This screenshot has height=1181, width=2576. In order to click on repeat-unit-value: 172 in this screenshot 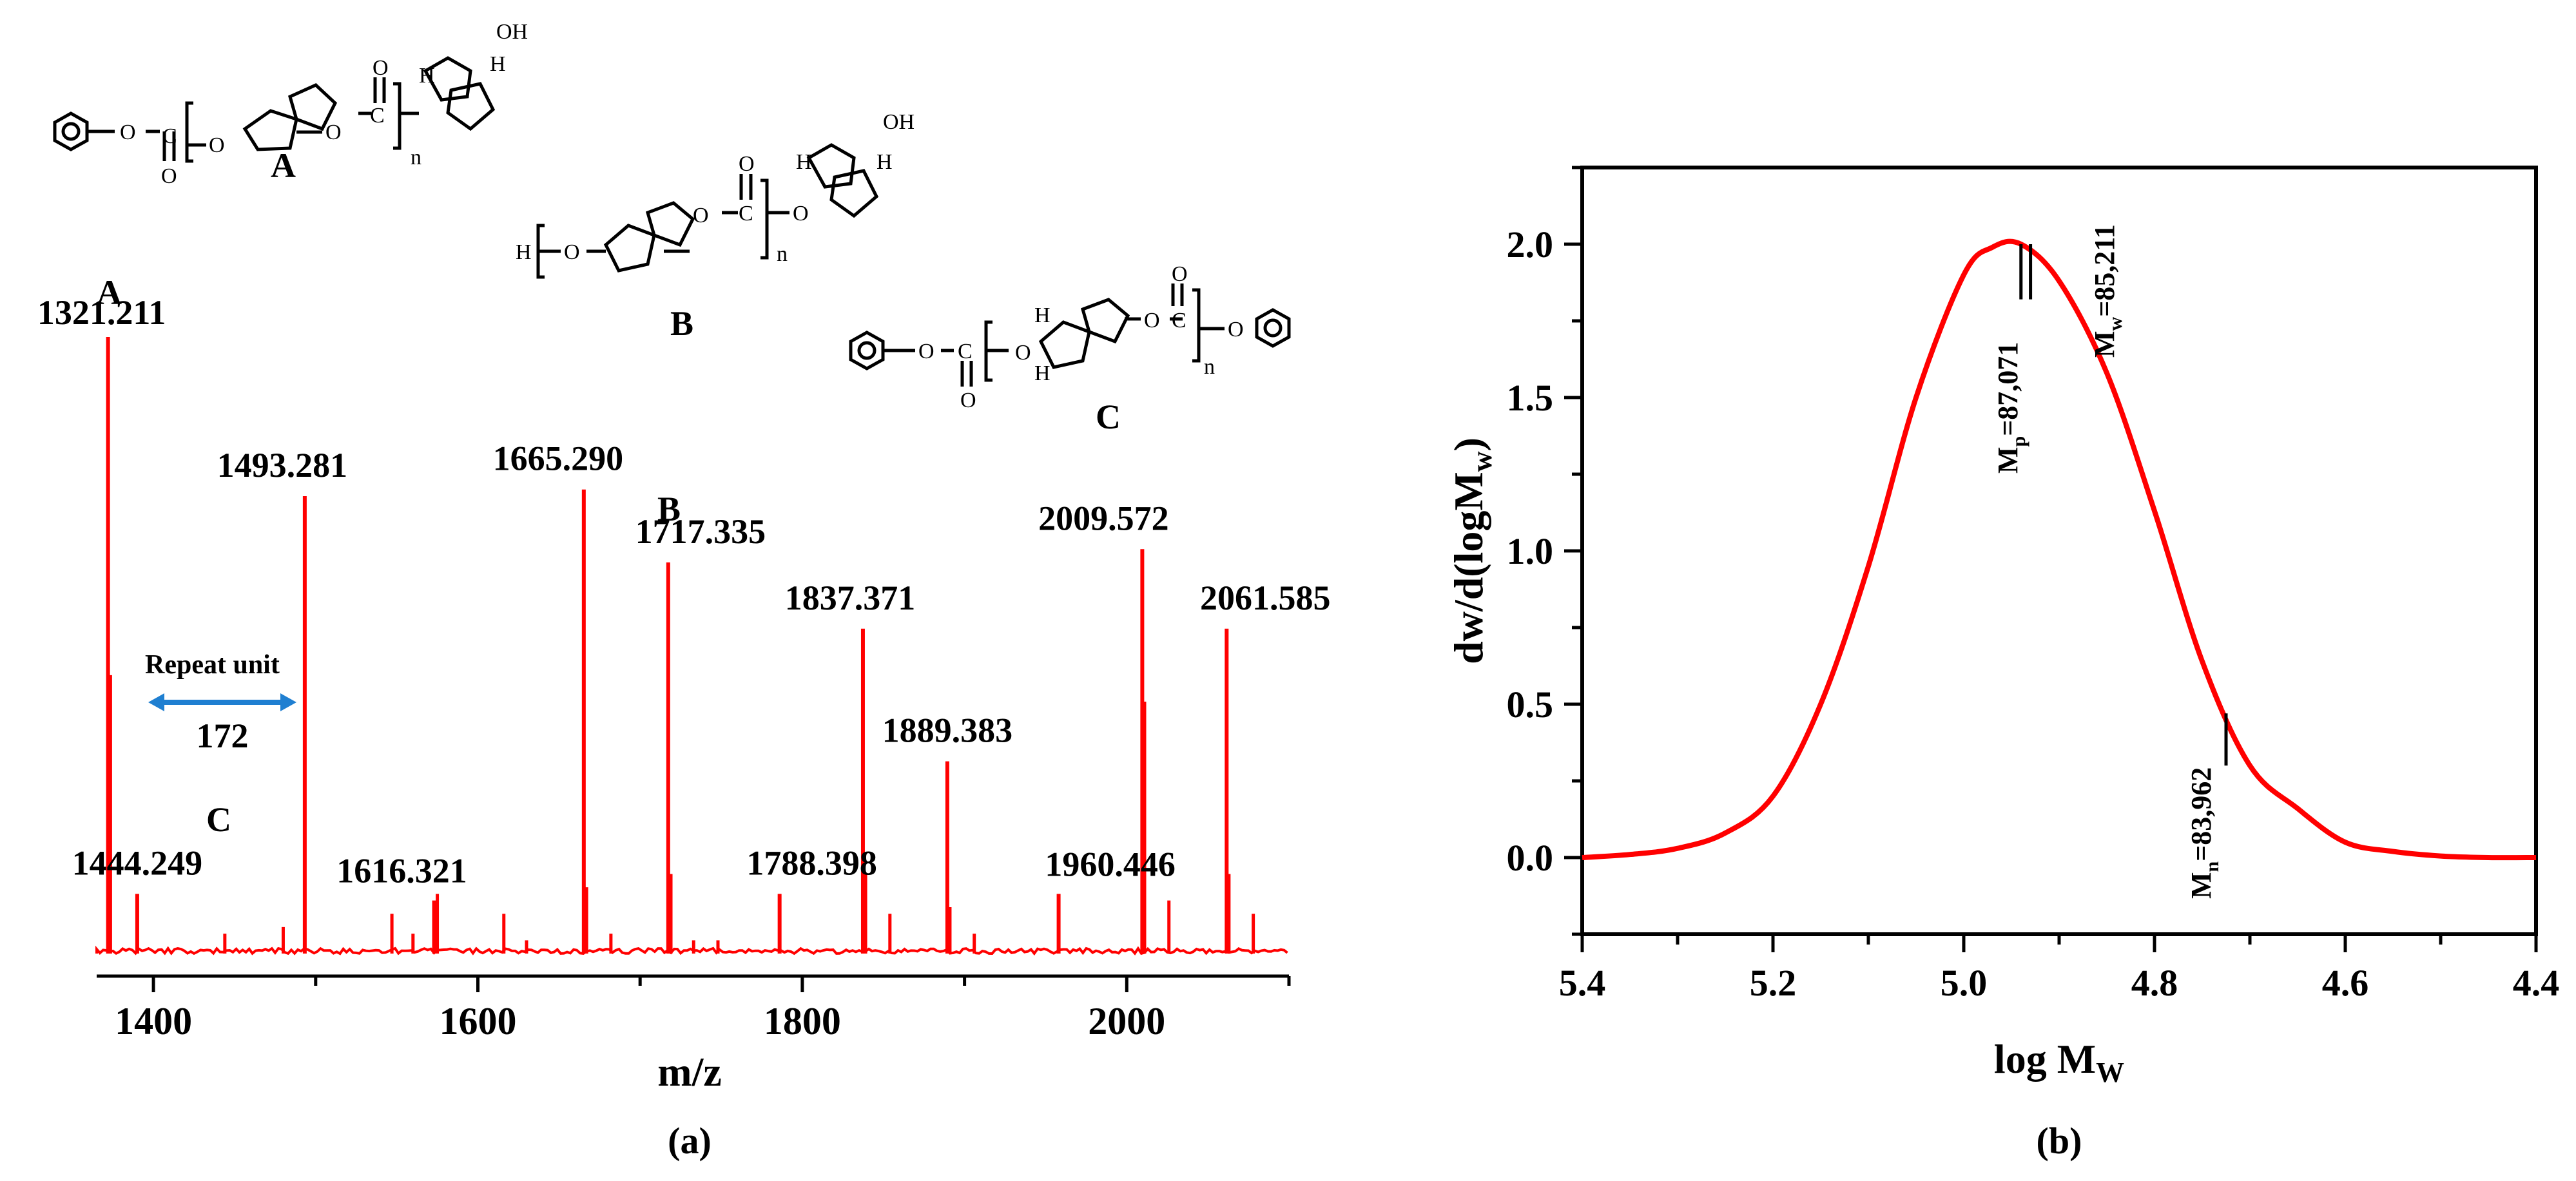, I will do `click(223, 735)`.